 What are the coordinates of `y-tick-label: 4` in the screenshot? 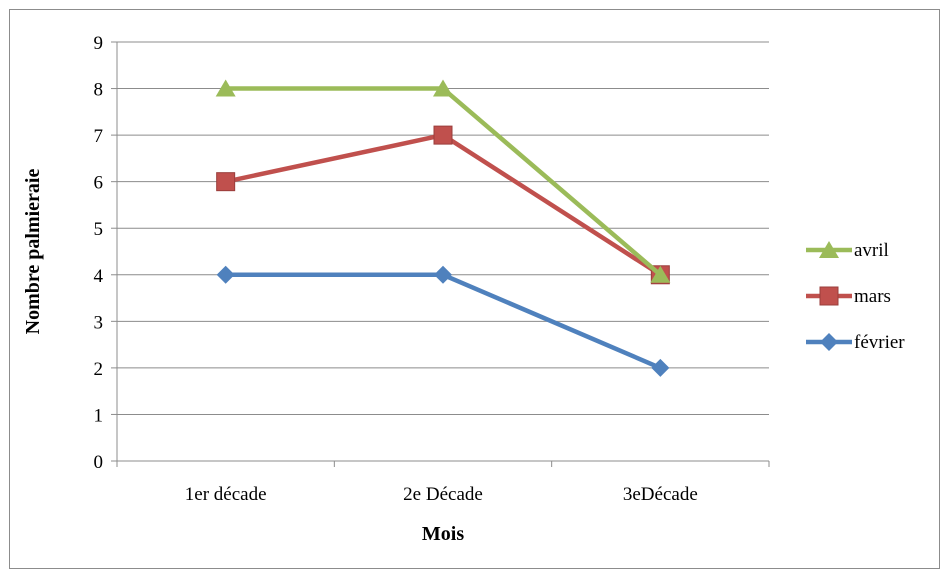 It's located at (99, 276).